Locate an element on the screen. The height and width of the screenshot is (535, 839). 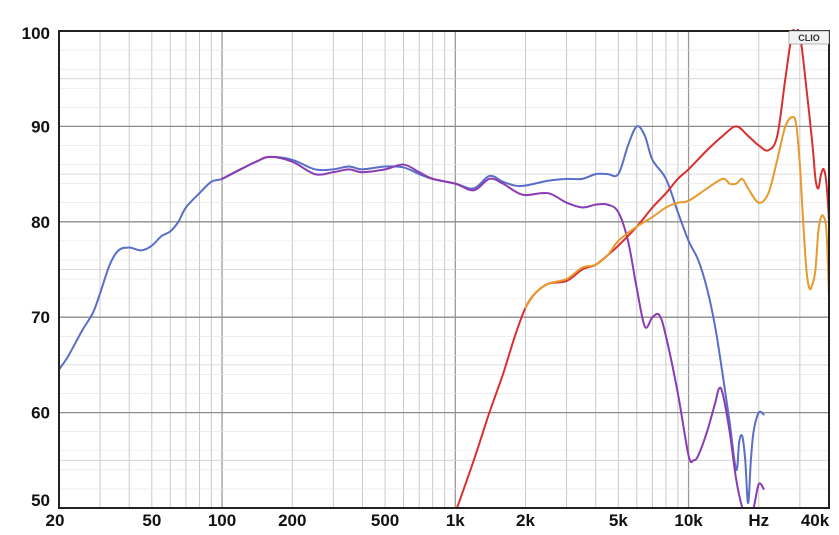
x-tick-label: 500 is located at coordinates (385, 520).